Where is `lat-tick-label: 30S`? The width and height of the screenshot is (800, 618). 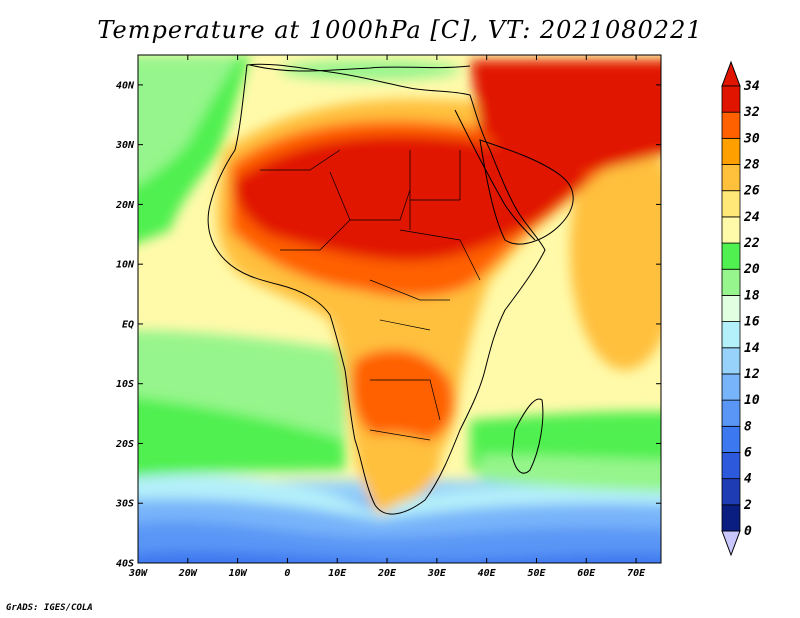
lat-tick-label: 30S is located at coordinates (124, 504).